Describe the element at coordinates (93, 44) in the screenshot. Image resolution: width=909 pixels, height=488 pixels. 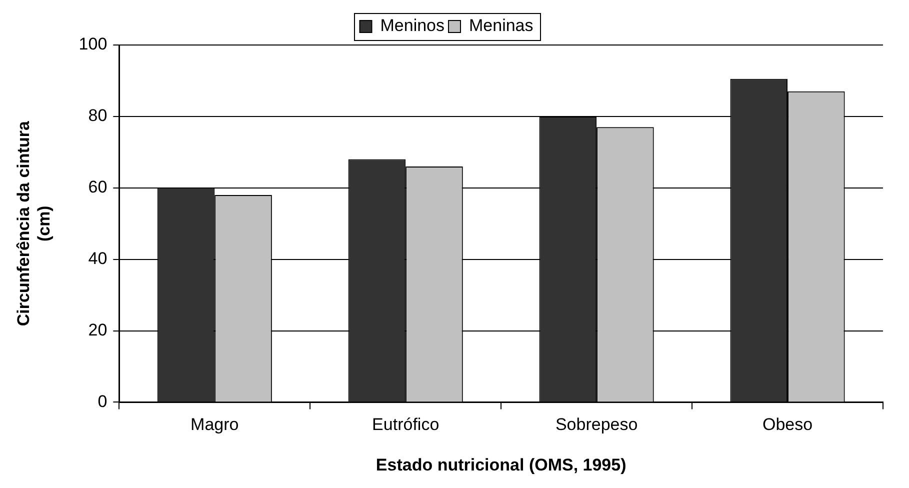
I see `y-tick-label: 100` at that location.